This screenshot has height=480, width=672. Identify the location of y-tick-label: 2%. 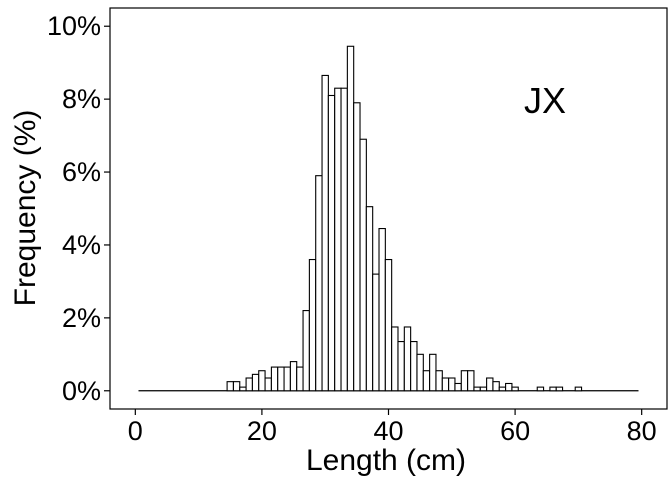
(81, 318).